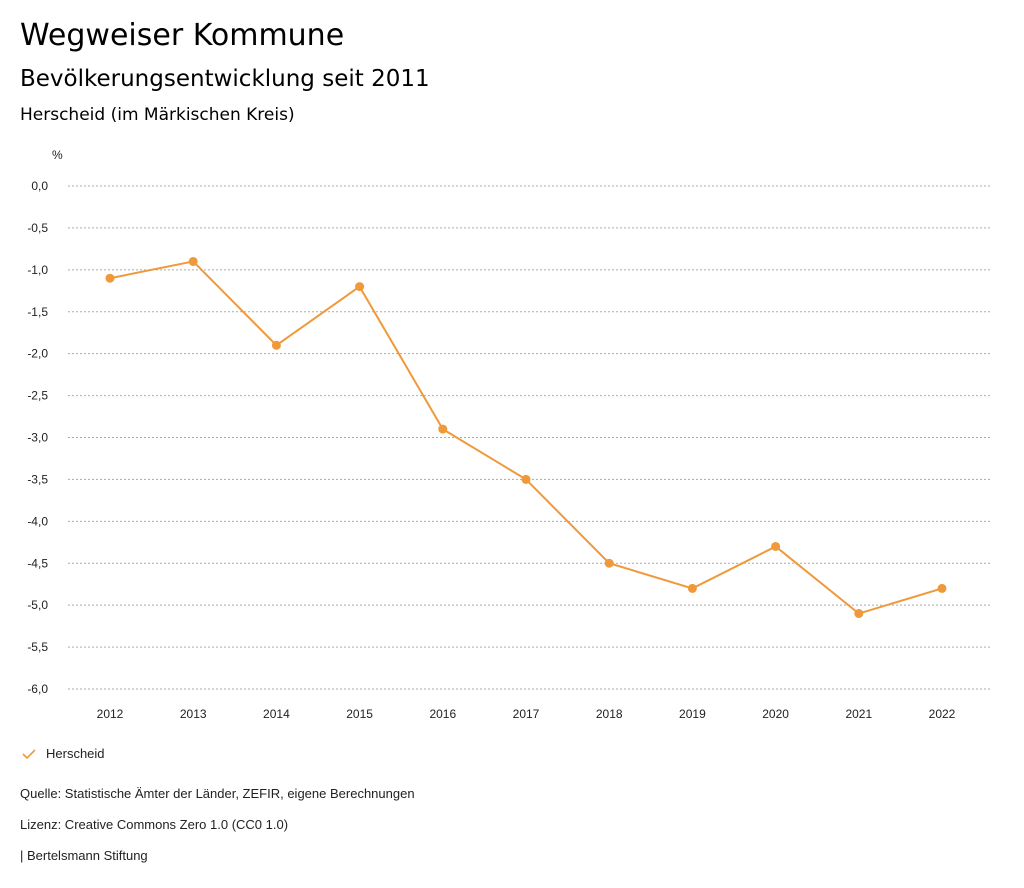  What do you see at coordinates (37, 605) in the screenshot?
I see `y-tick-label: -5,0` at bounding box center [37, 605].